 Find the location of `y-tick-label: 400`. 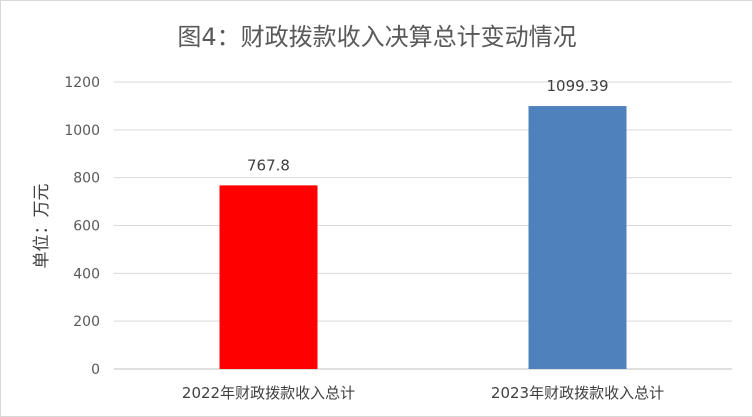

y-tick-label: 400 is located at coordinates (86, 274).